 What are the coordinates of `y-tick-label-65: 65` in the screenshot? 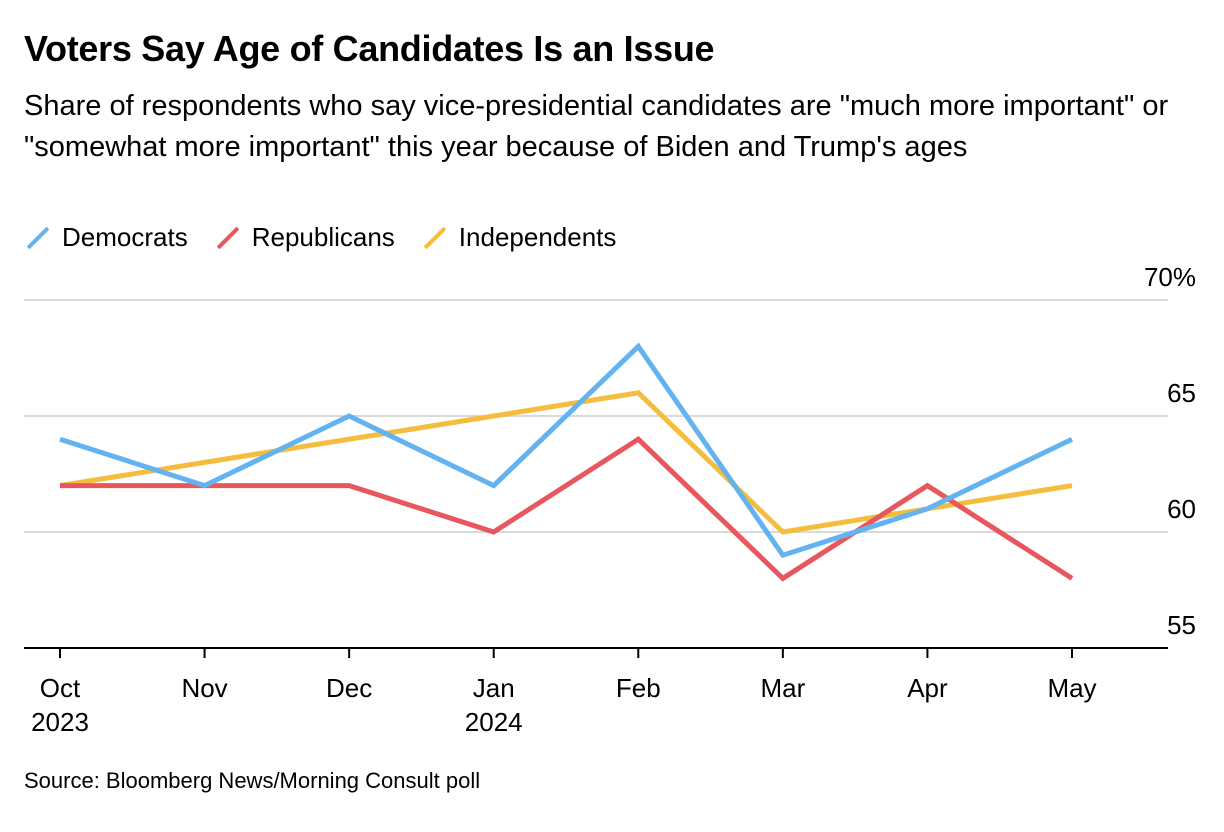 It's located at (1181, 393).